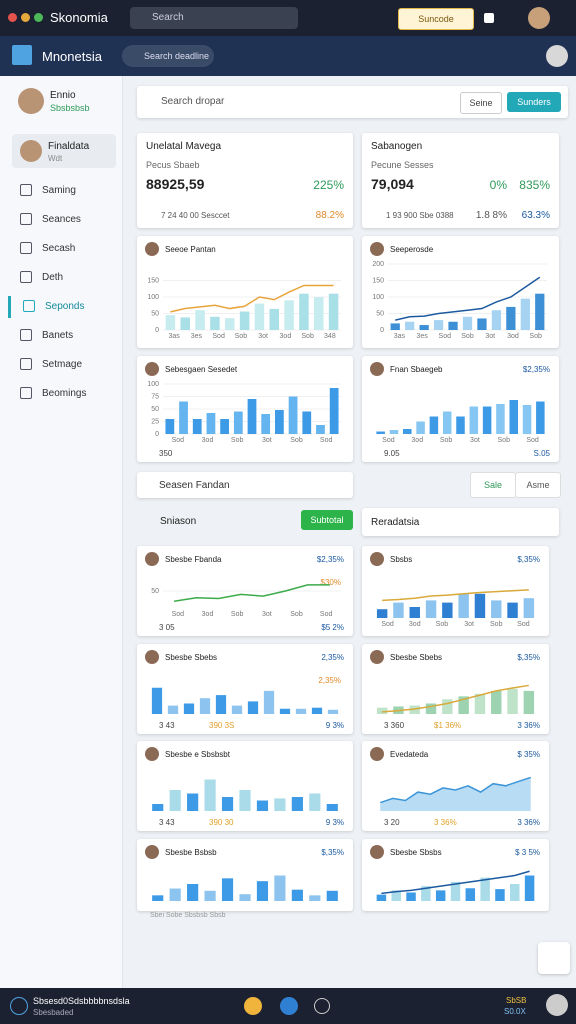 This screenshot has height=1024, width=576. What do you see at coordinates (436, 19) in the screenshot?
I see `button: Suncode` at bounding box center [436, 19].